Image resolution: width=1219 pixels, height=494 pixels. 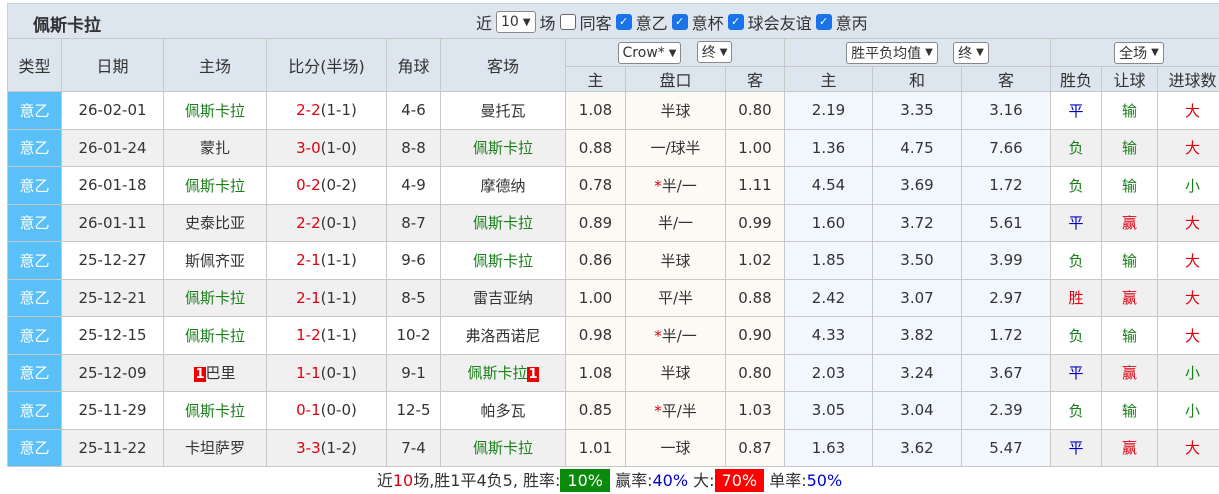 I want to click on away-cell: 曼托瓦, so click(x=503, y=110).